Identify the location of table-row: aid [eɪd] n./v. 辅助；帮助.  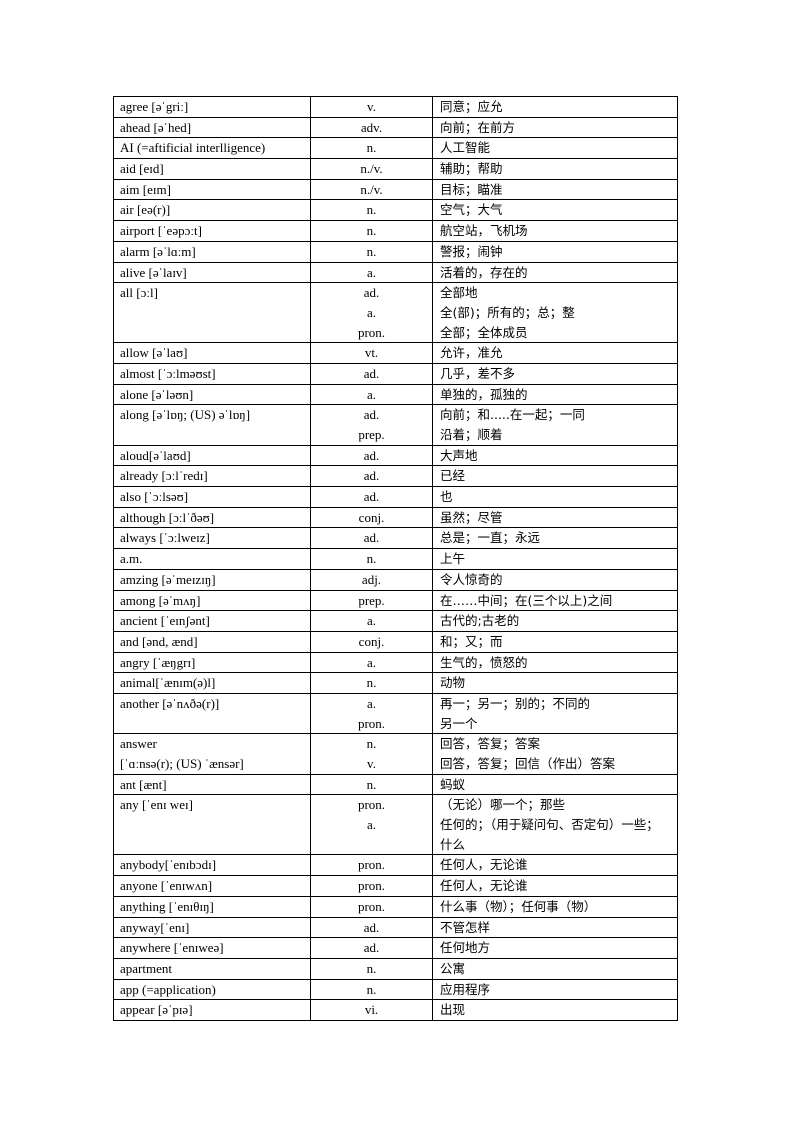
(395, 169).